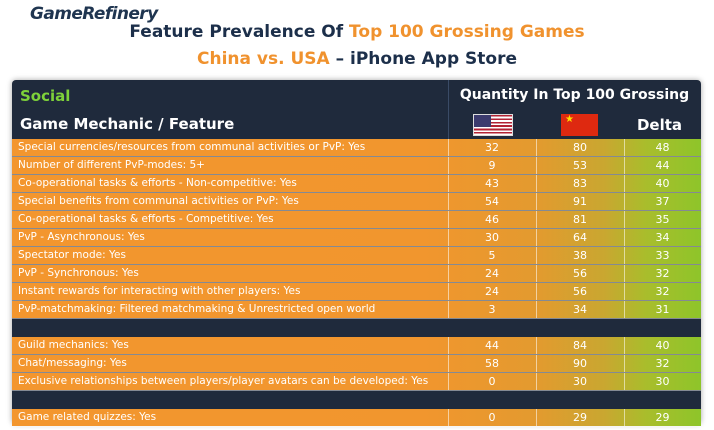 This screenshot has height=430, width=714. I want to click on table-header-columns: Game Mechanic / Feature ★ Delta, so click(356, 125).